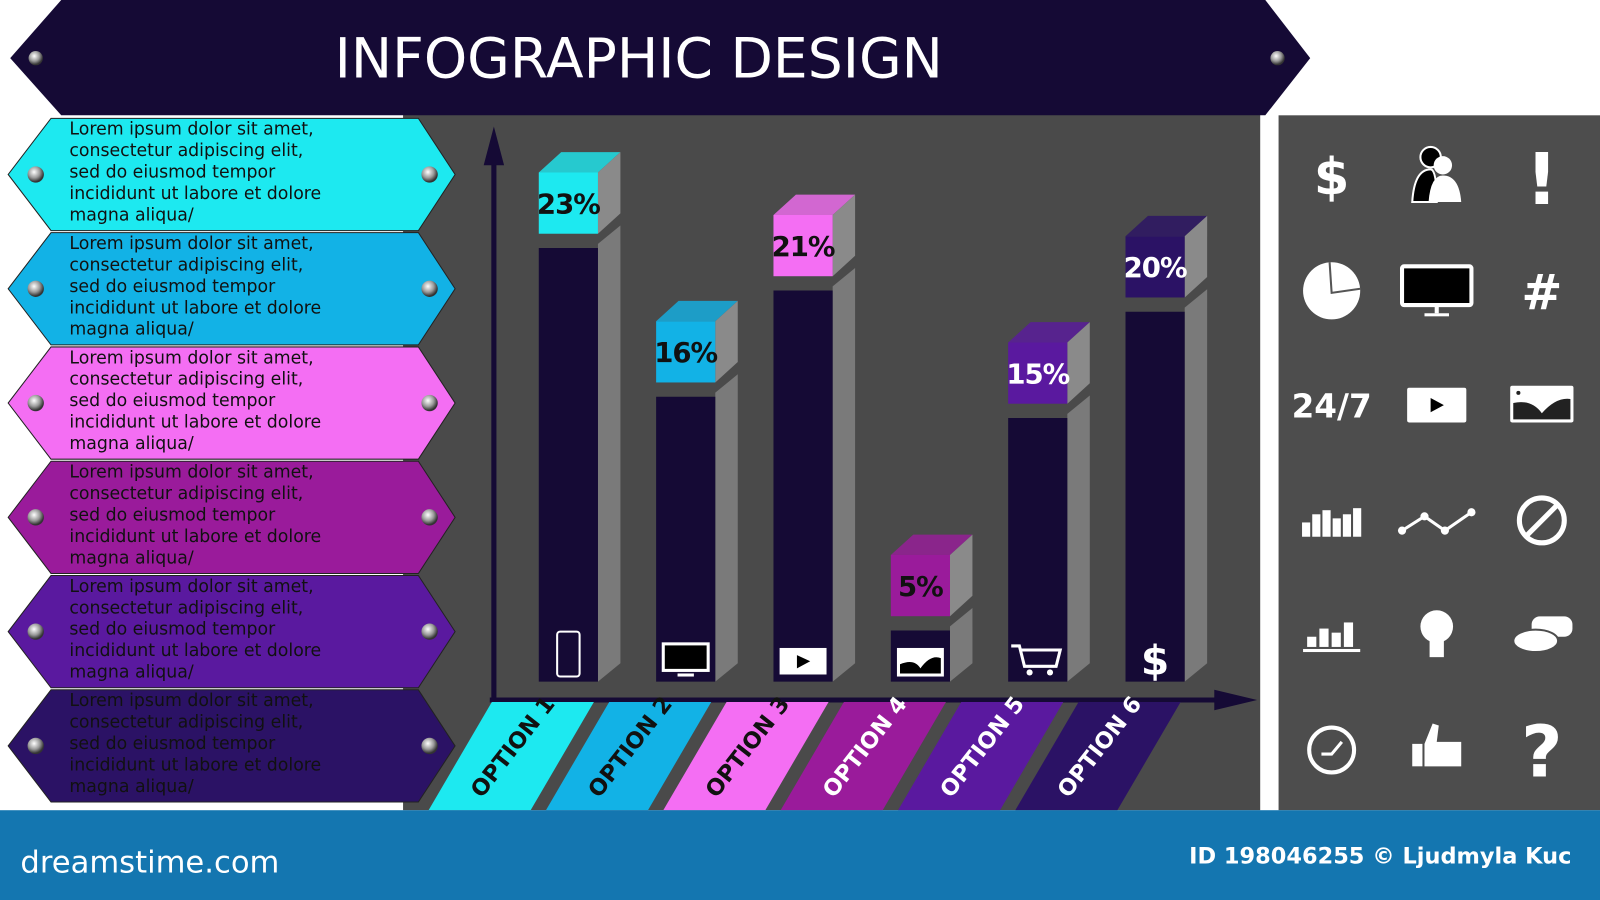 This screenshot has width=1600, height=900. What do you see at coordinates (1417, 755) in the screenshot?
I see `thumbs-up-shape` at bounding box center [1417, 755].